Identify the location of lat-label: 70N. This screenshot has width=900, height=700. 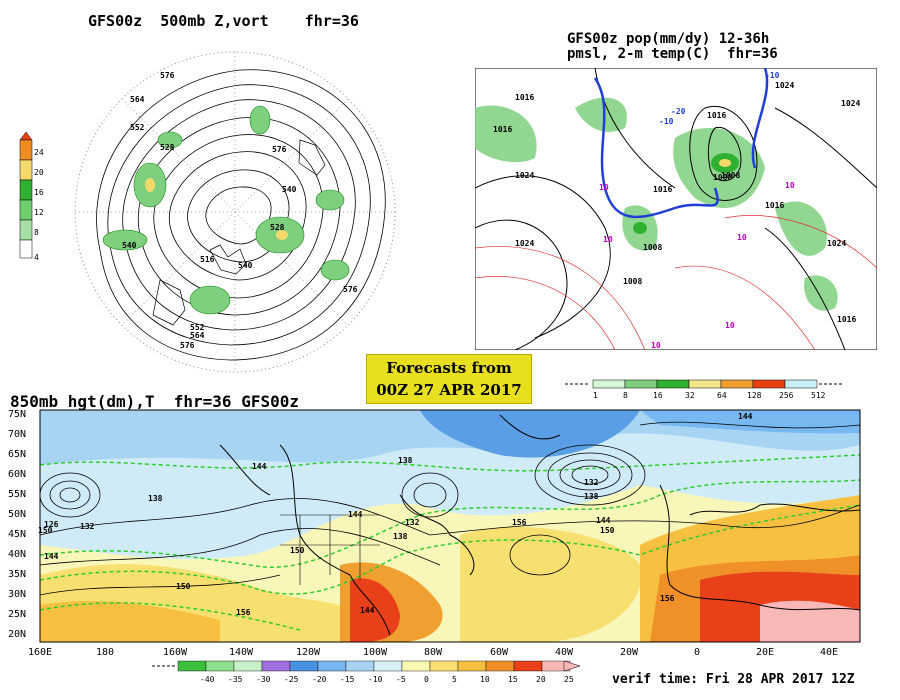
(17, 434).